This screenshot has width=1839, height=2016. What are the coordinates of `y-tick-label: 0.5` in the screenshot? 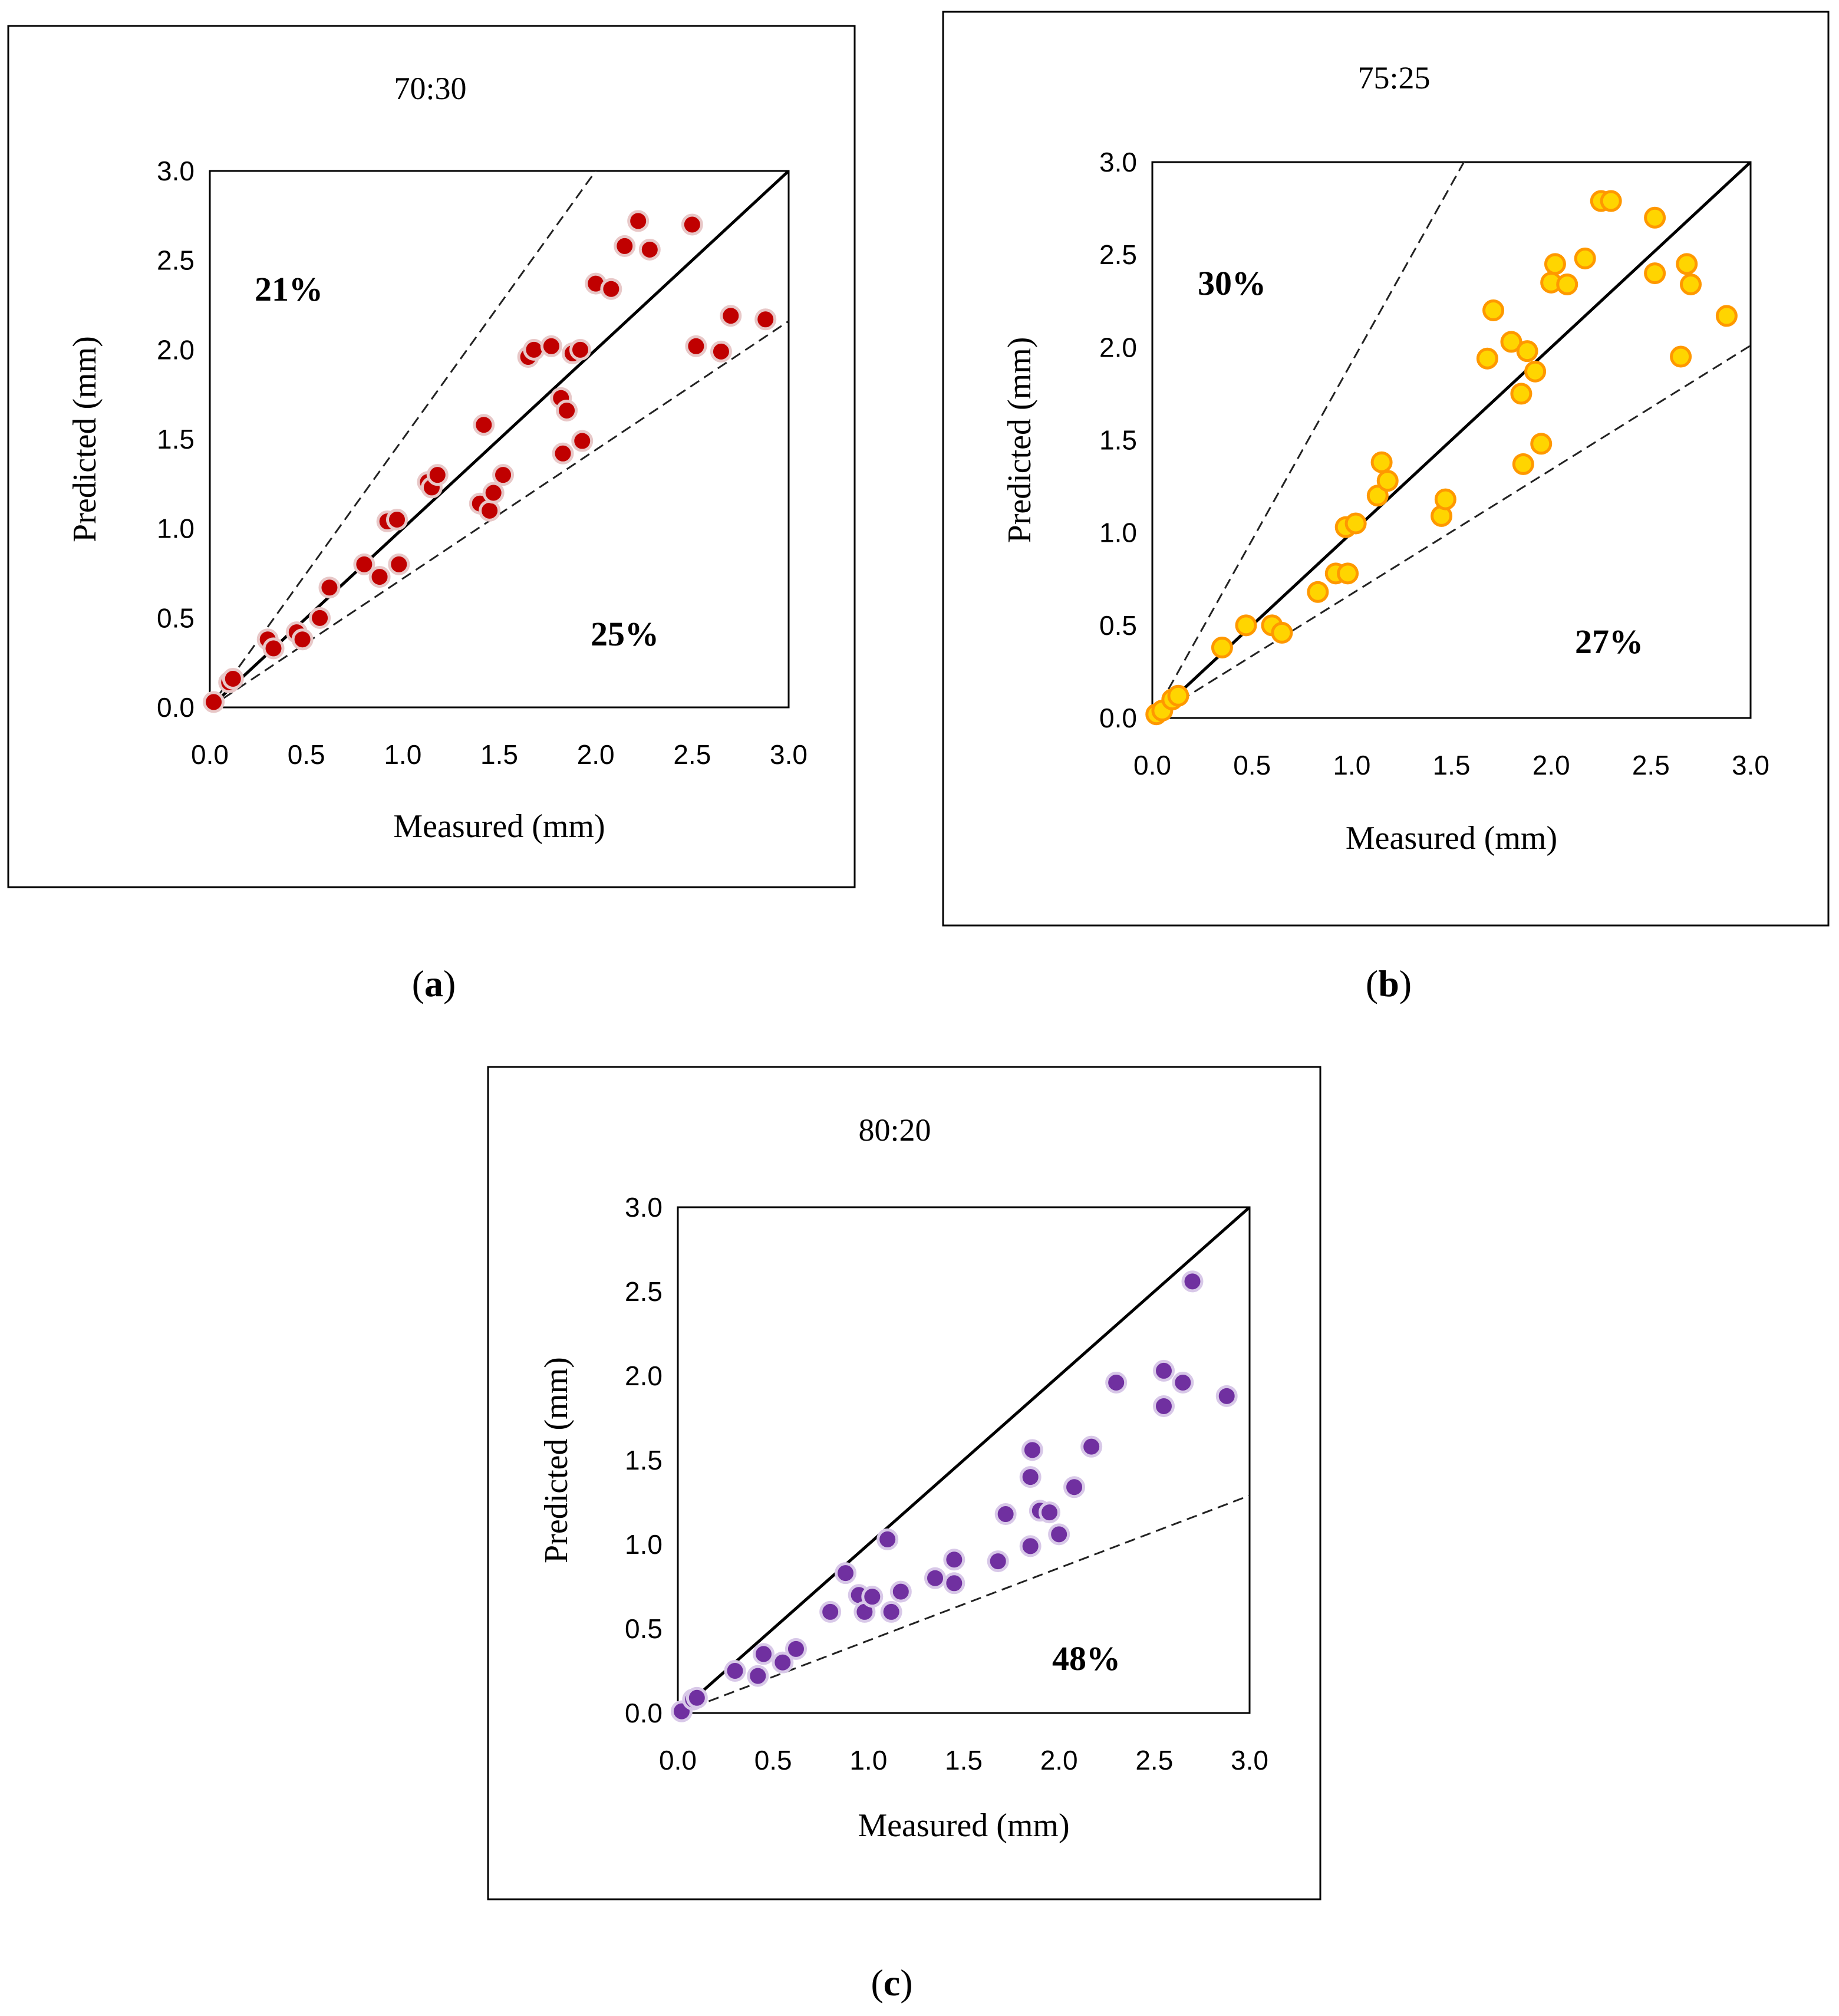 It's located at (1118, 625).